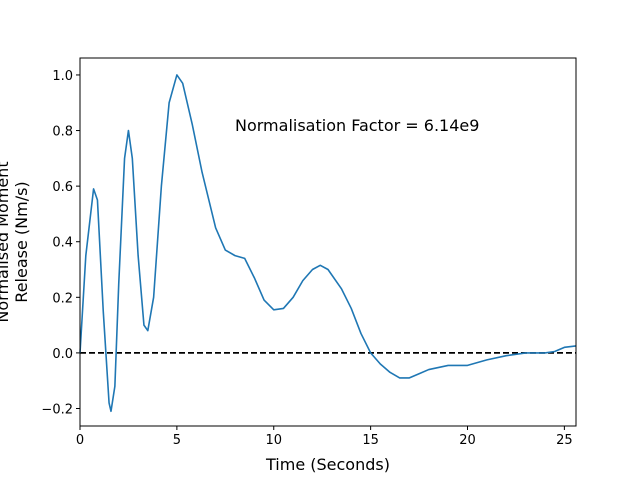  I want to click on y-axis-label: Release (Nm/s), so click(21, 241).